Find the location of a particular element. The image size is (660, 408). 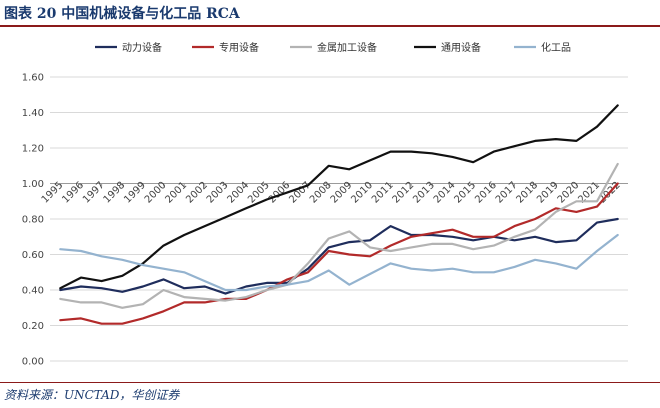

chart-legend: 动力设备 专用设备 金属加工设备 通用设备 化工品 is located at coordinates (333, 47).